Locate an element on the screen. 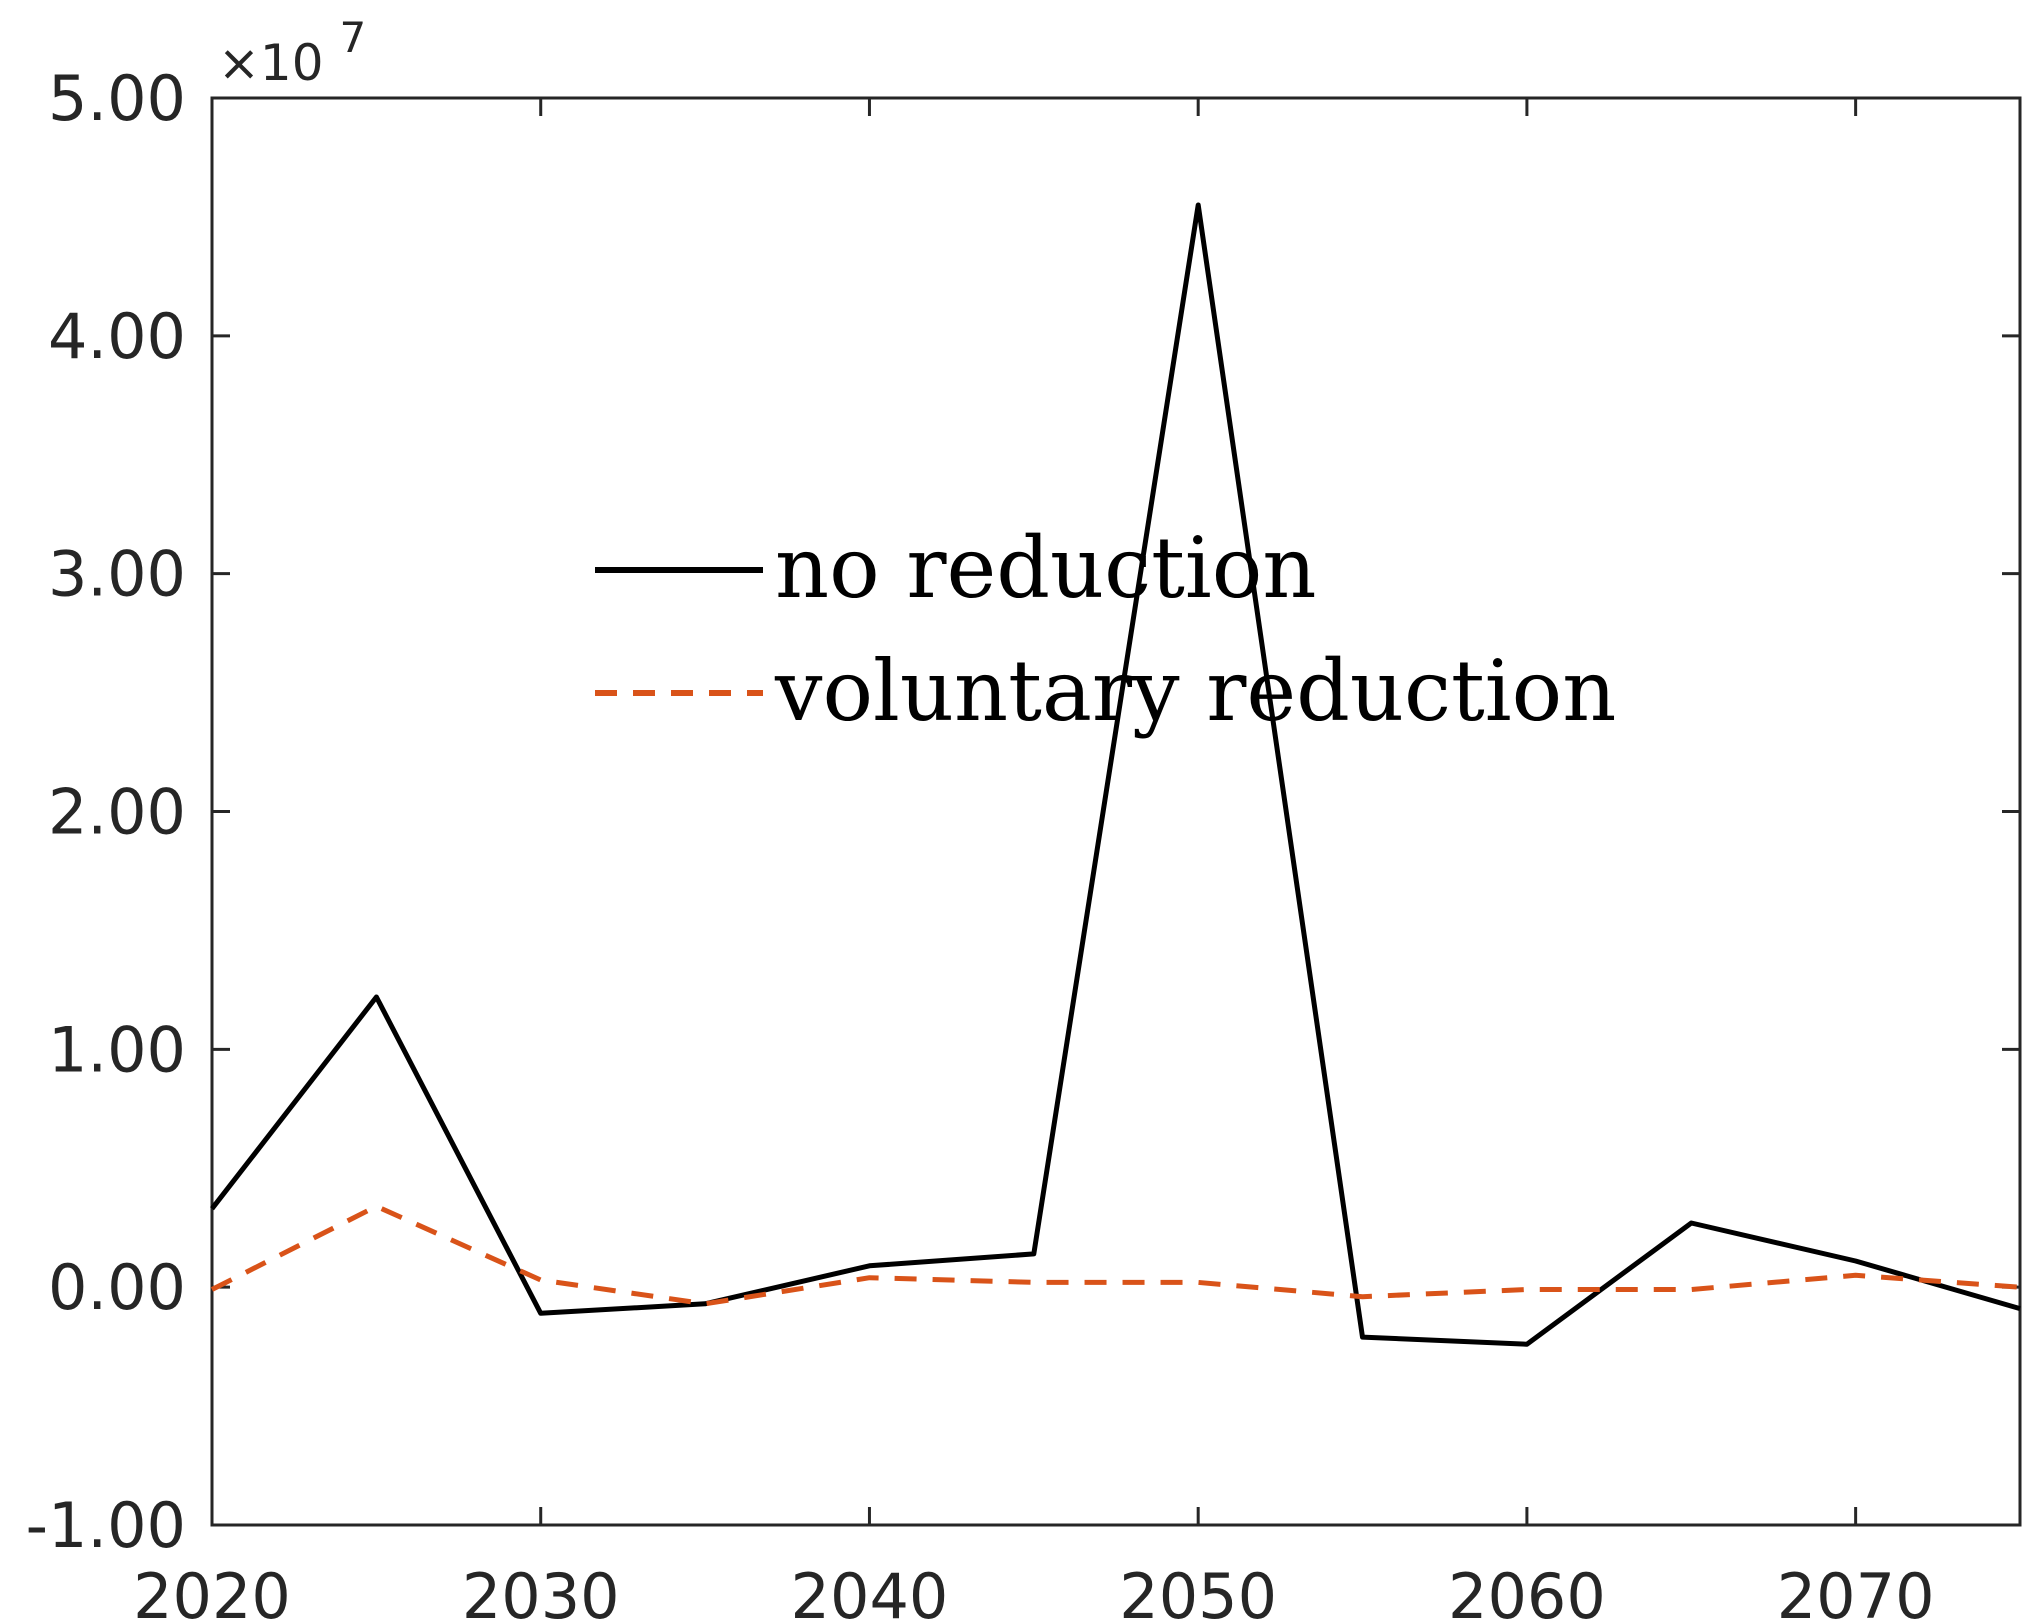  y-exponent-power: 7 is located at coordinates (352, 37).